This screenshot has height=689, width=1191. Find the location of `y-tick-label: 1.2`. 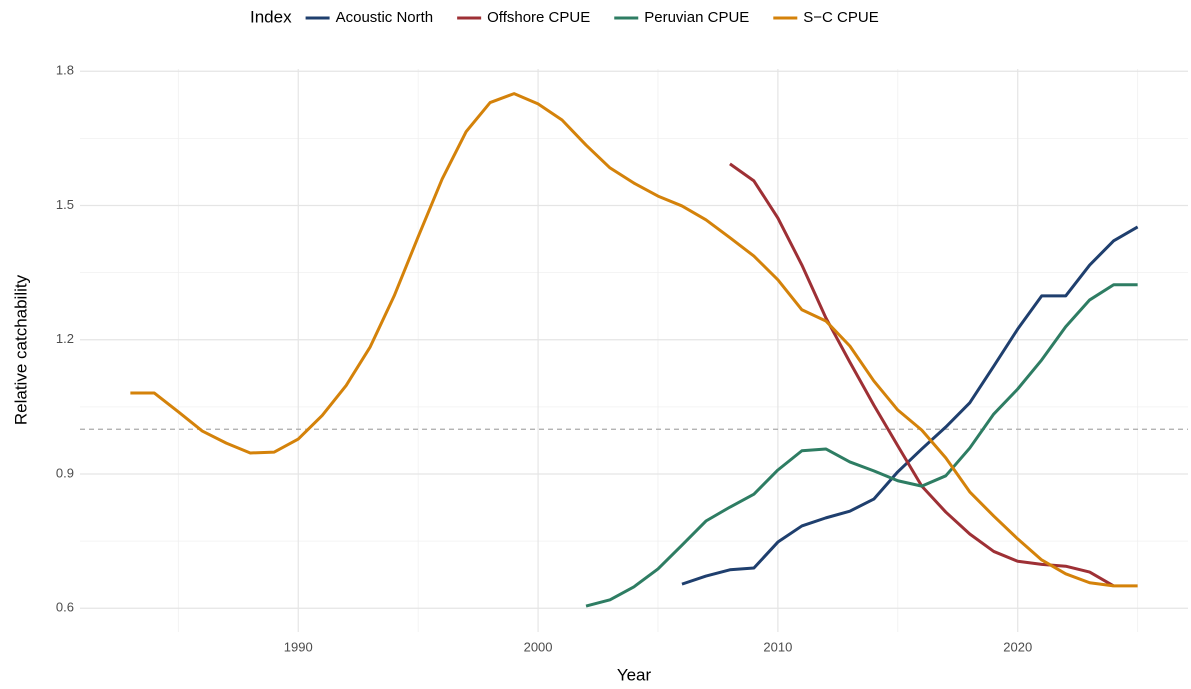

y-tick-label: 1.2 is located at coordinates (65, 338).